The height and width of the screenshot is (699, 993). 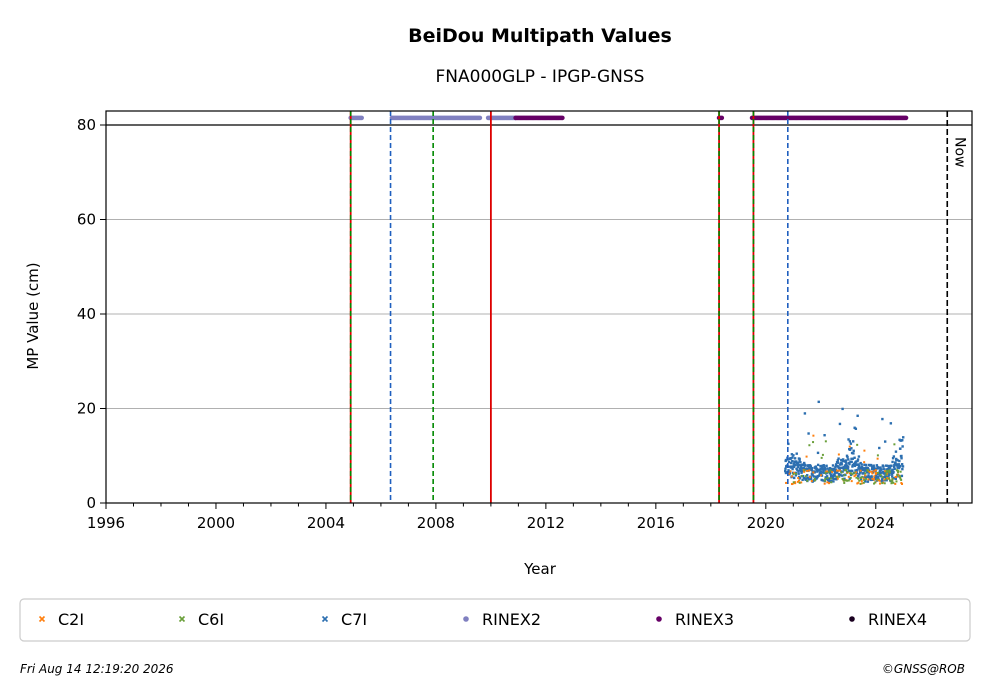 I want to click on legend-label-c2i: C2I, so click(x=71, y=619).